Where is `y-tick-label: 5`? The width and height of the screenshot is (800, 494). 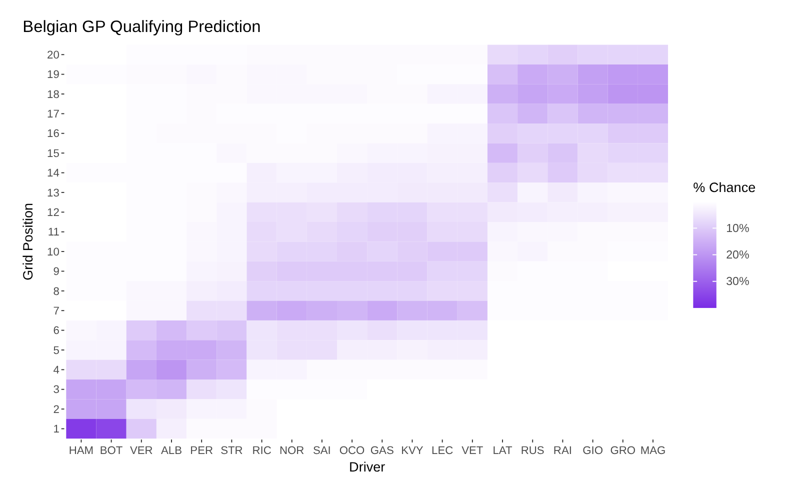 y-tick-label: 5 is located at coordinates (56, 350).